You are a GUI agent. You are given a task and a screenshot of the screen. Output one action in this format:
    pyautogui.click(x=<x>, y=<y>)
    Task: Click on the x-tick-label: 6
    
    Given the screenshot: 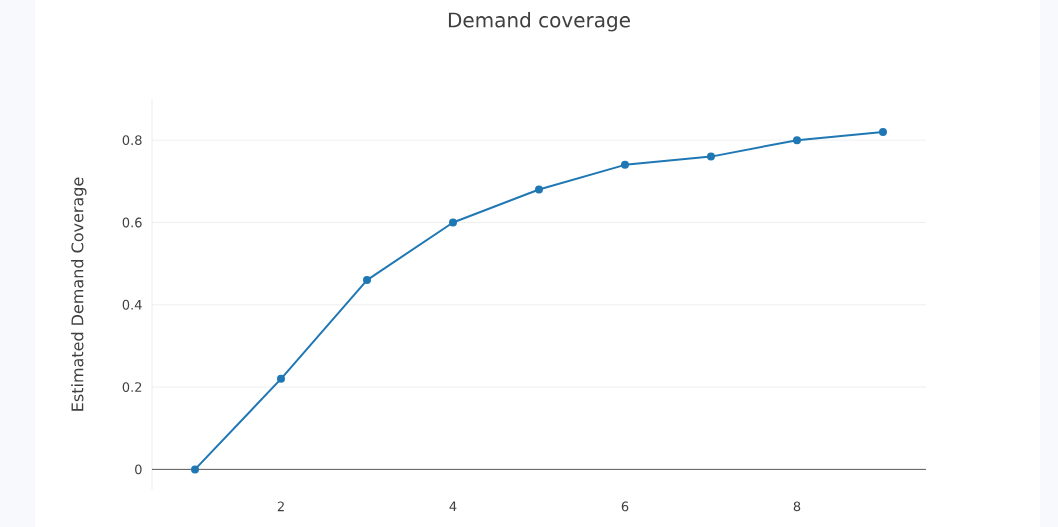 What is the action you would take?
    pyautogui.click(x=625, y=506)
    